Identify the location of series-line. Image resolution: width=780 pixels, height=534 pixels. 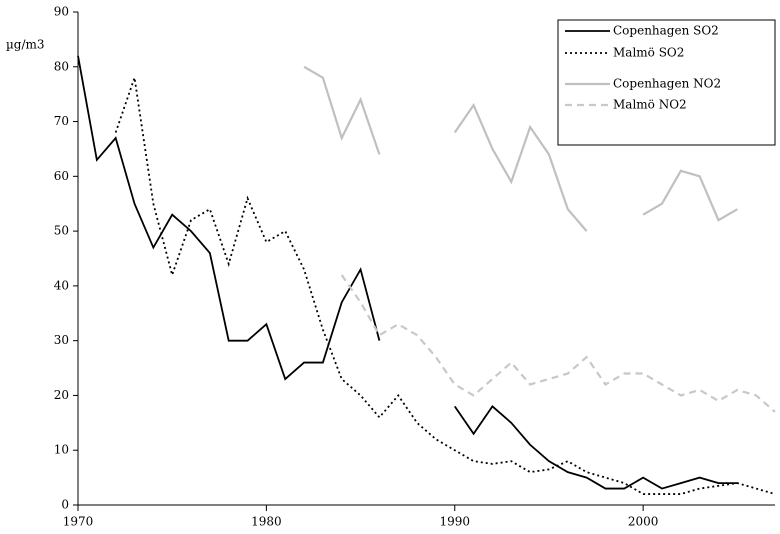
(558, 343).